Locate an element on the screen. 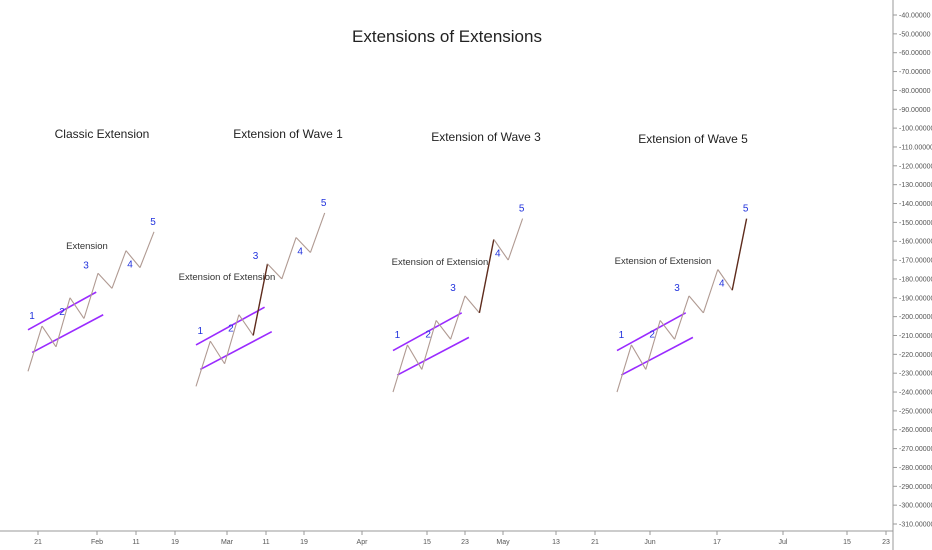  x-tick-label: 19 is located at coordinates (304, 542).